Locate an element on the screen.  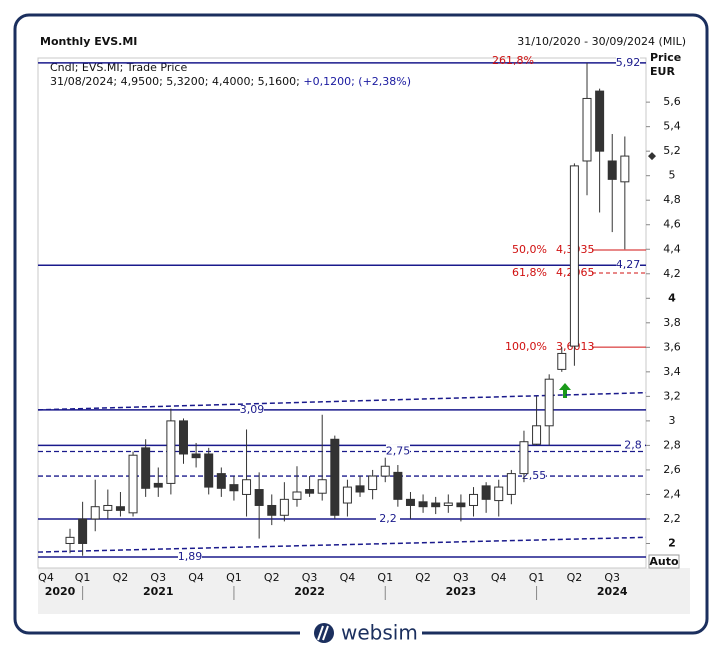
chart-title: Monthly EVS.MI is located at coordinates (88, 41).